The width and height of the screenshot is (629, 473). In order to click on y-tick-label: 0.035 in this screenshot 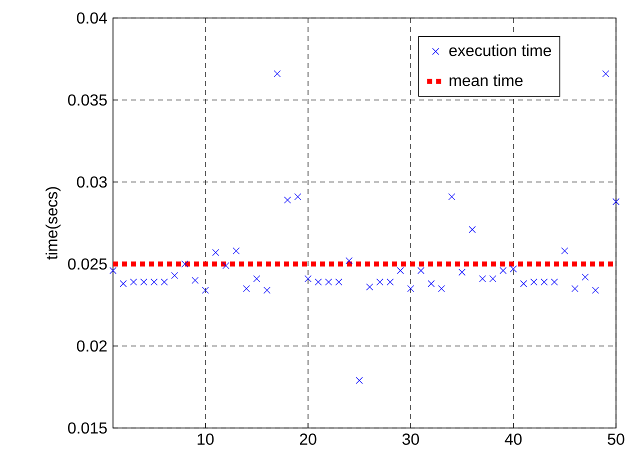, I will do `click(87, 100)`.